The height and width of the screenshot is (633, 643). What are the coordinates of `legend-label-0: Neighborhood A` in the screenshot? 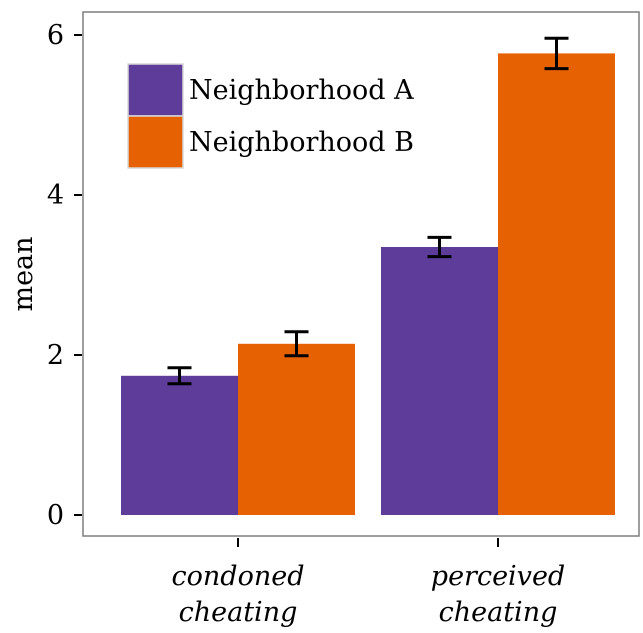 It's located at (301, 90).